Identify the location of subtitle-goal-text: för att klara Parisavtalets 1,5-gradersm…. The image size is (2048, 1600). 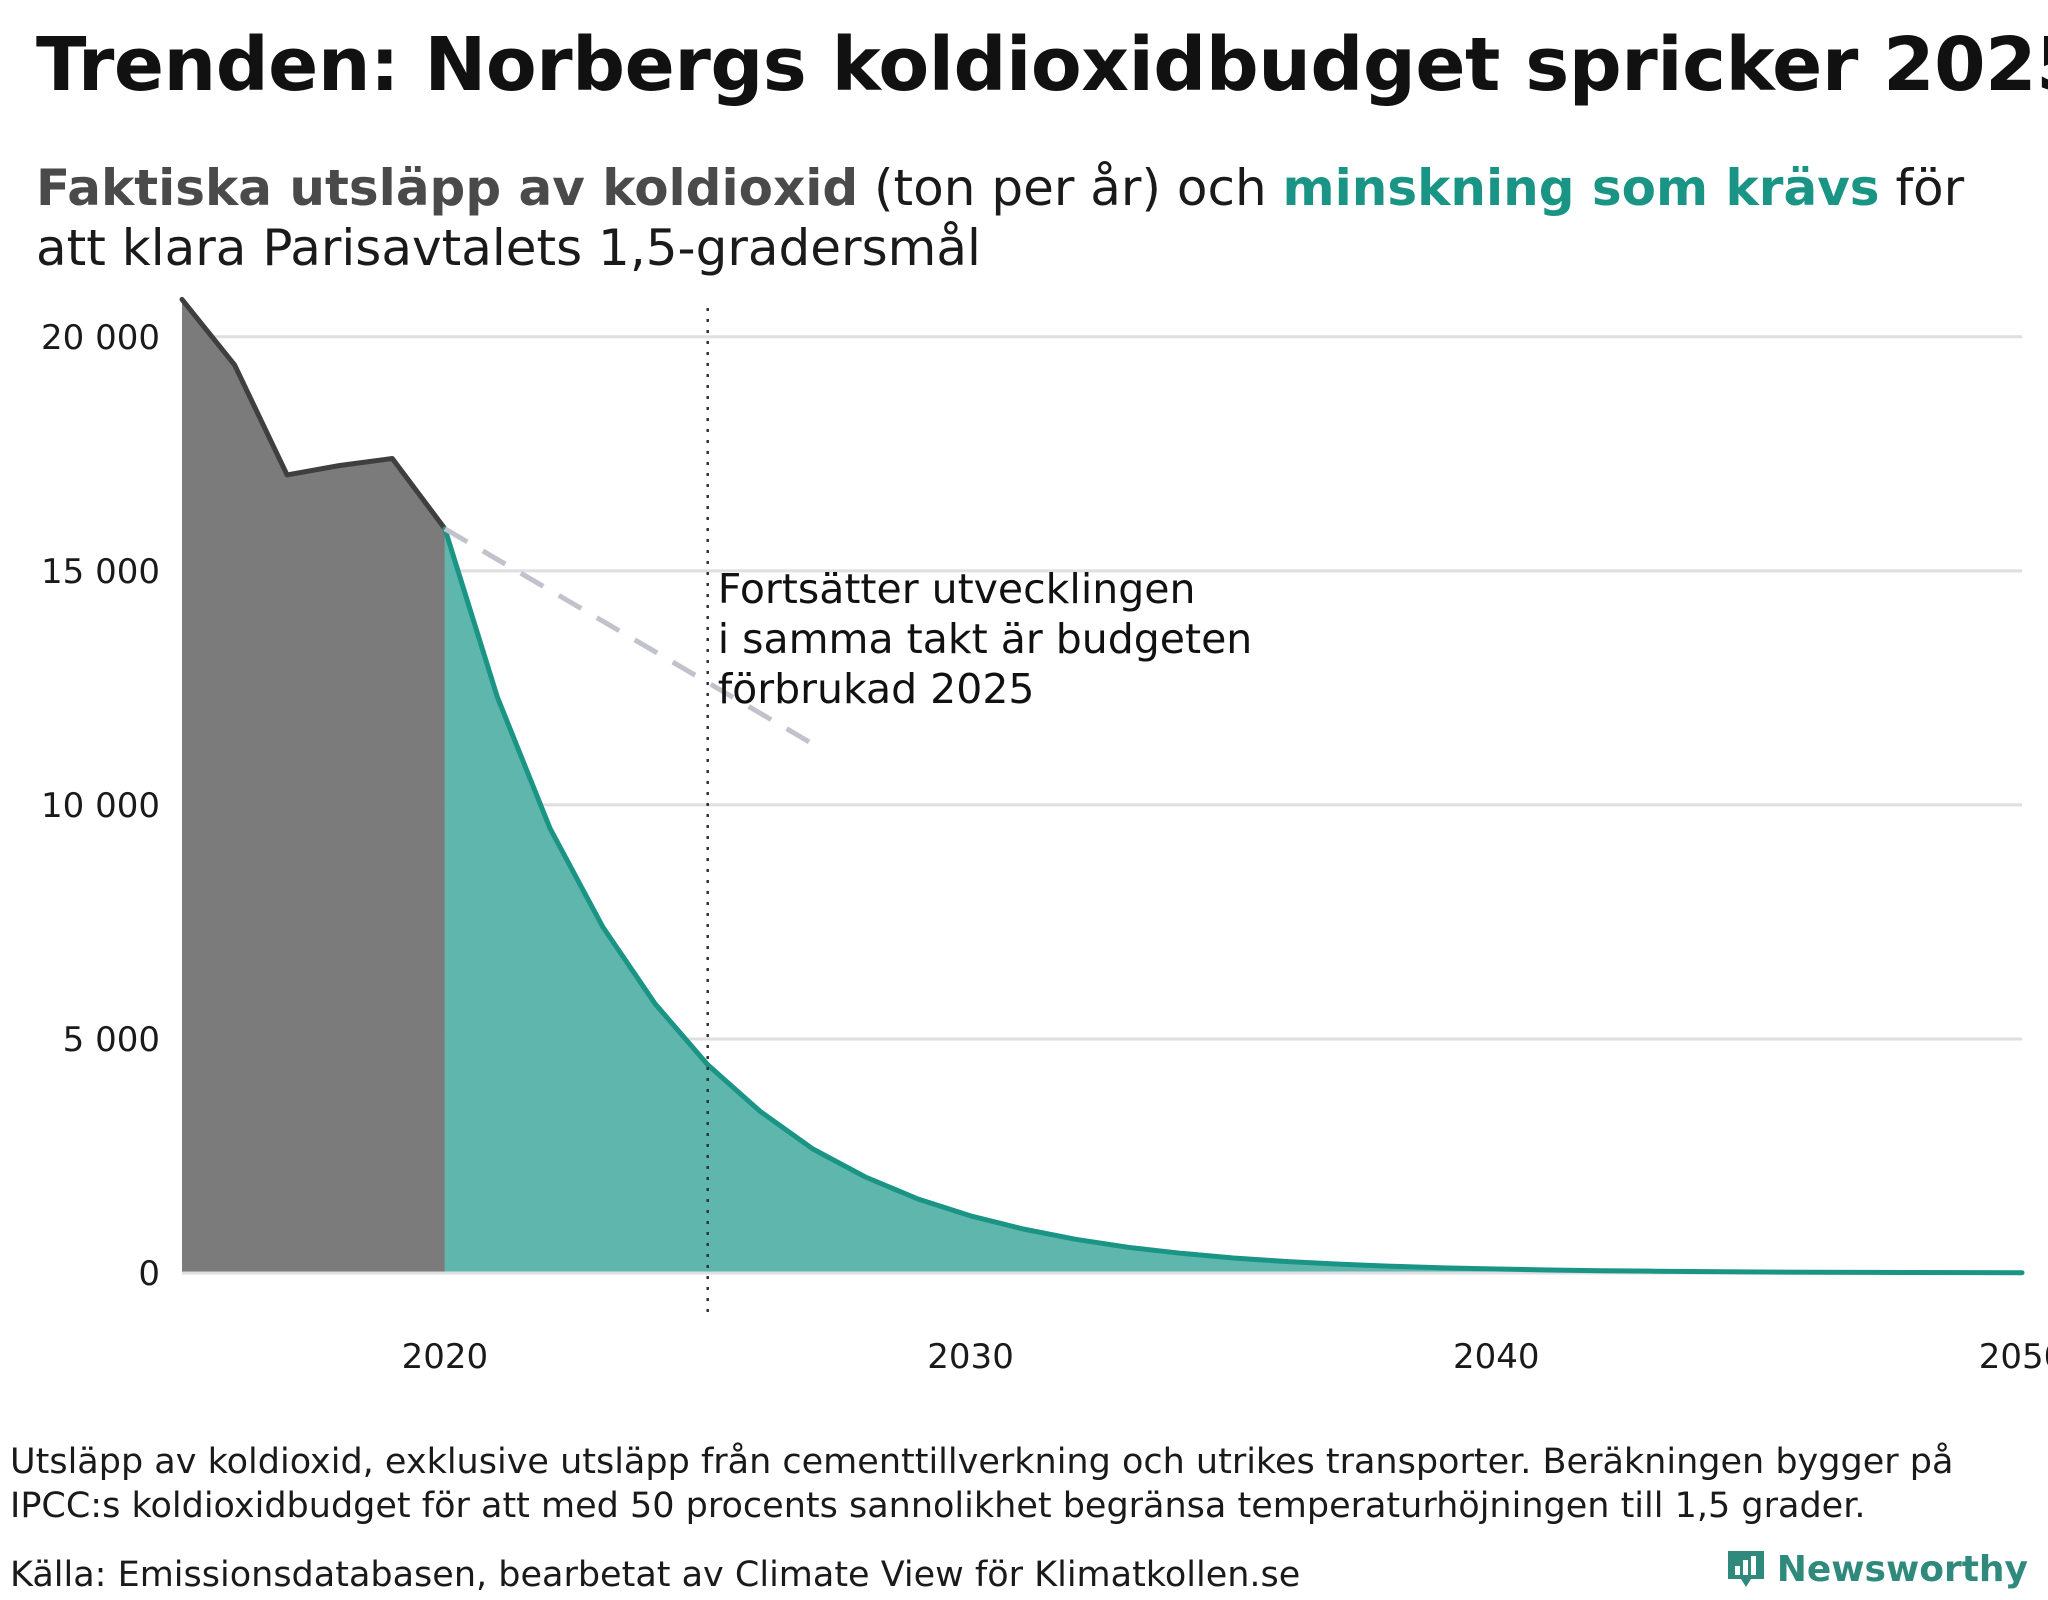
(1000, 218).